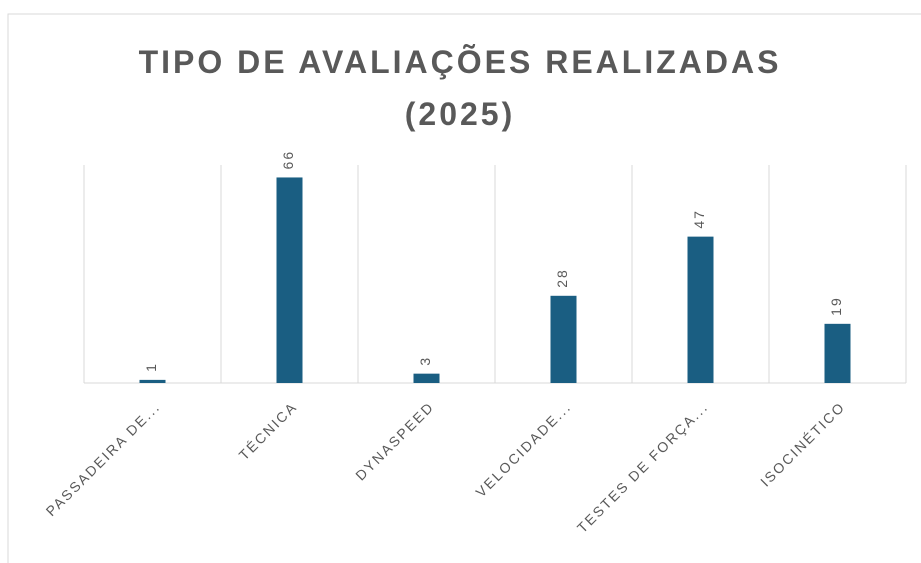 This screenshot has width=921, height=563. What do you see at coordinates (425, 361) in the screenshot?
I see `data-label: 3` at bounding box center [425, 361].